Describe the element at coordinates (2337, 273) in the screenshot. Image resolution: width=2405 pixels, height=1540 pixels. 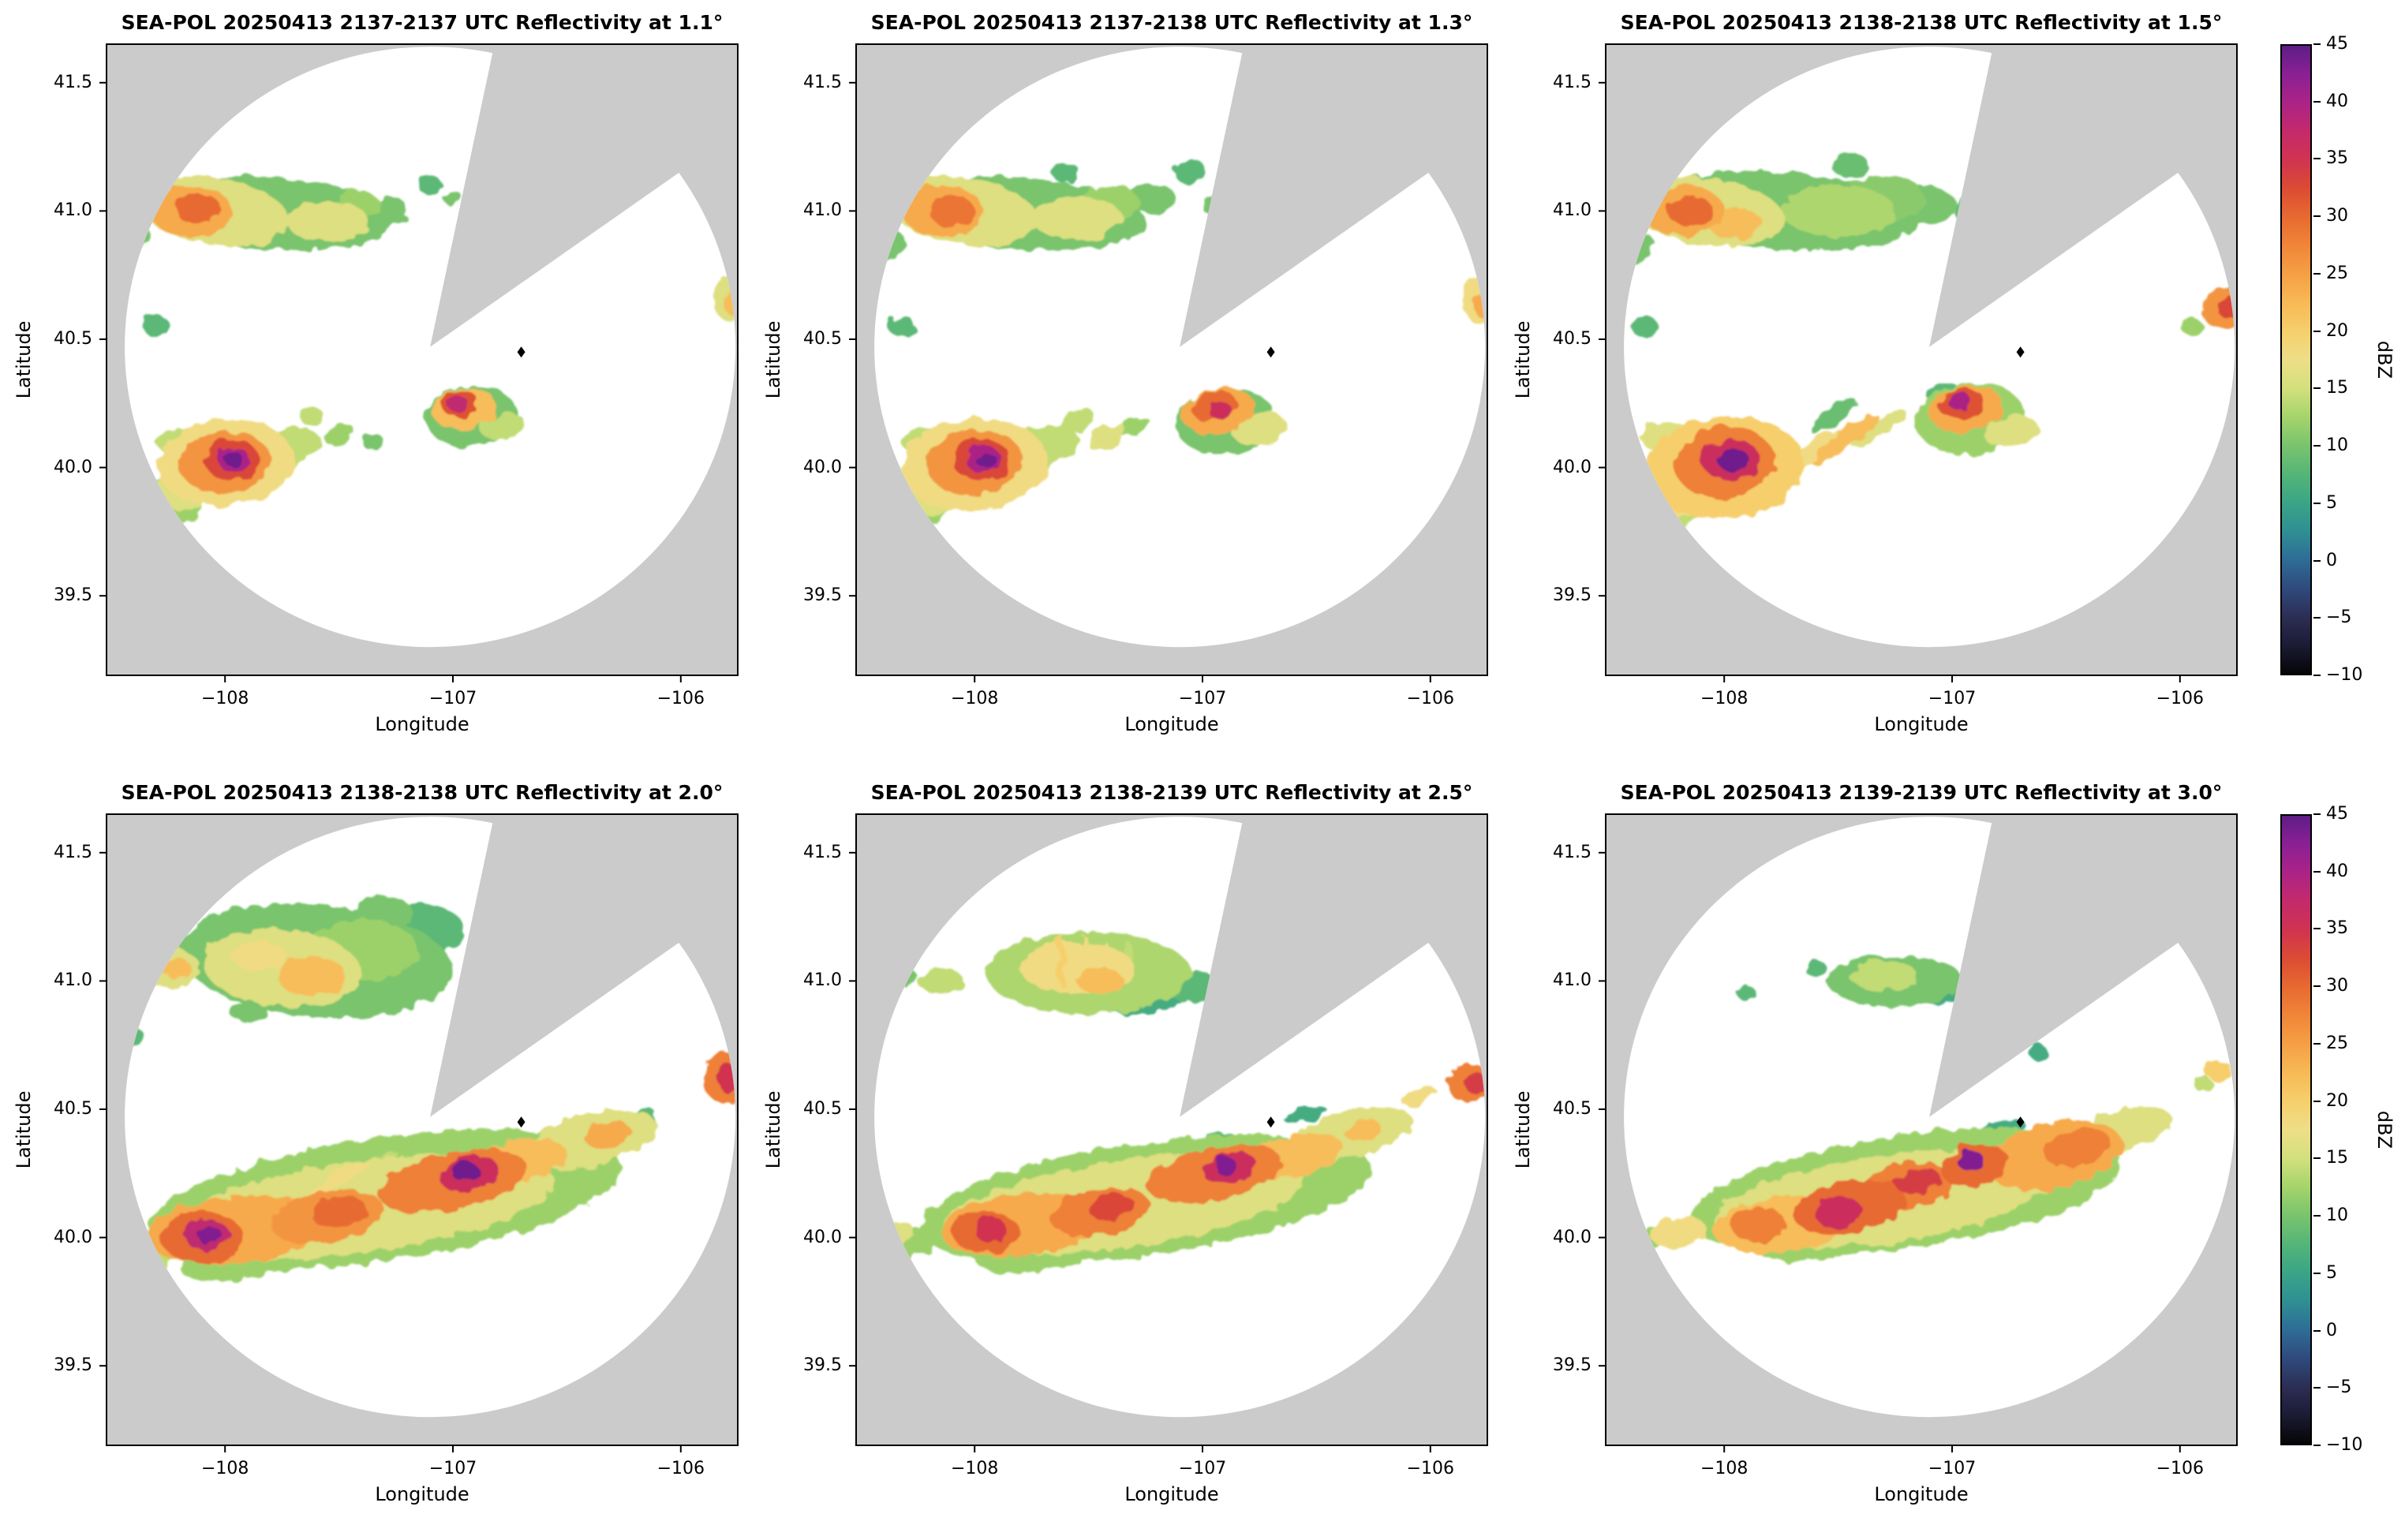
I see `colorbar-tick-label: 25` at that location.